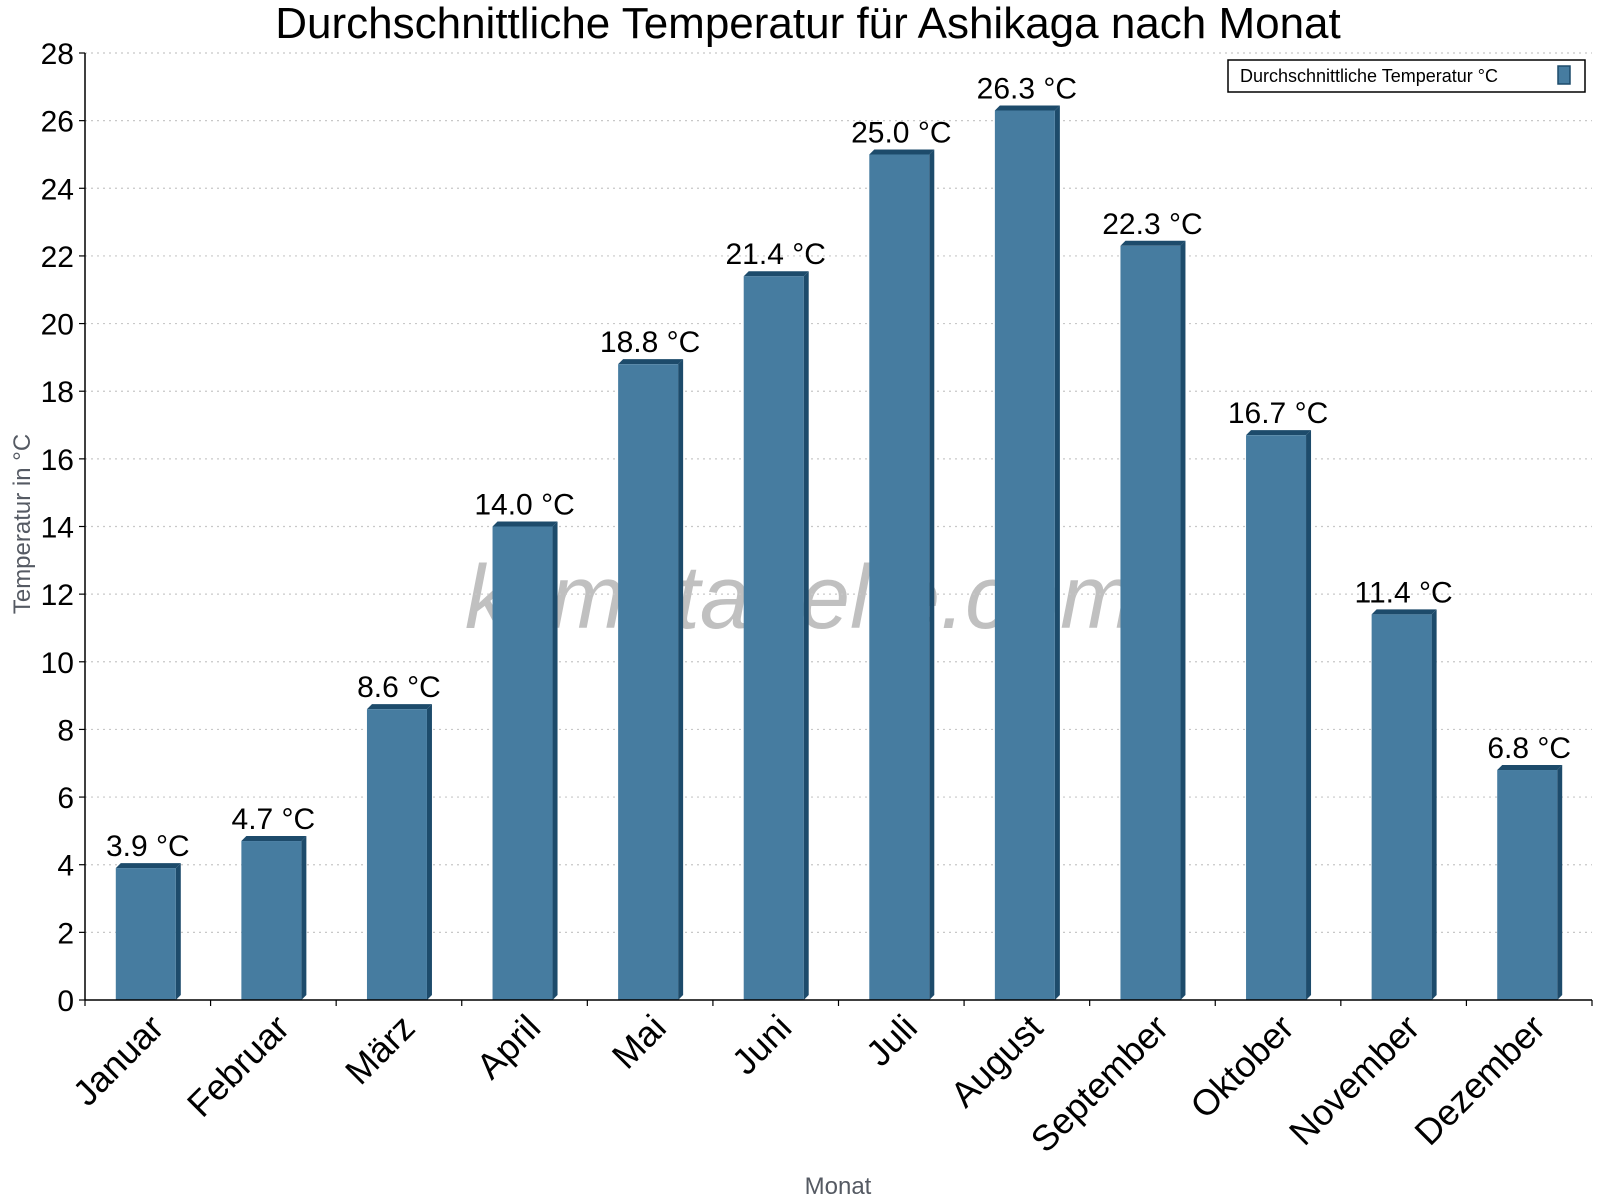 The height and width of the screenshot is (1200, 1600). What do you see at coordinates (57, 392) in the screenshot?
I see `y-tick-label: 18` at bounding box center [57, 392].